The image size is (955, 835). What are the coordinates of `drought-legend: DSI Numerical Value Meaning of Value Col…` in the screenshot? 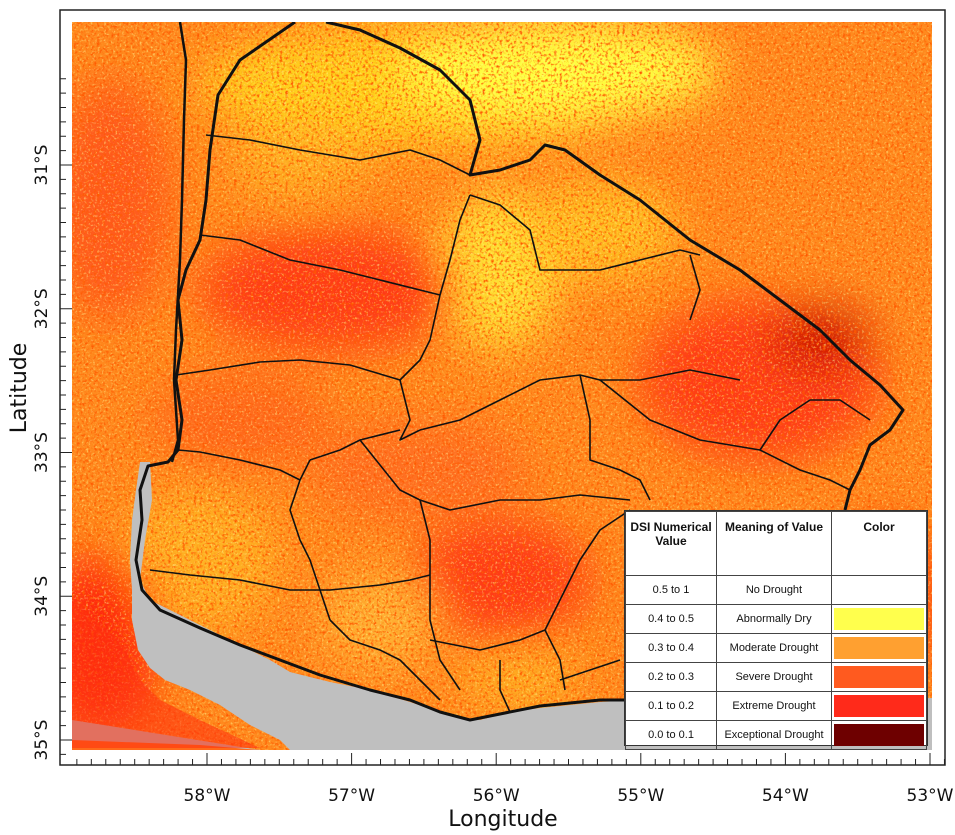 It's located at (776, 630).